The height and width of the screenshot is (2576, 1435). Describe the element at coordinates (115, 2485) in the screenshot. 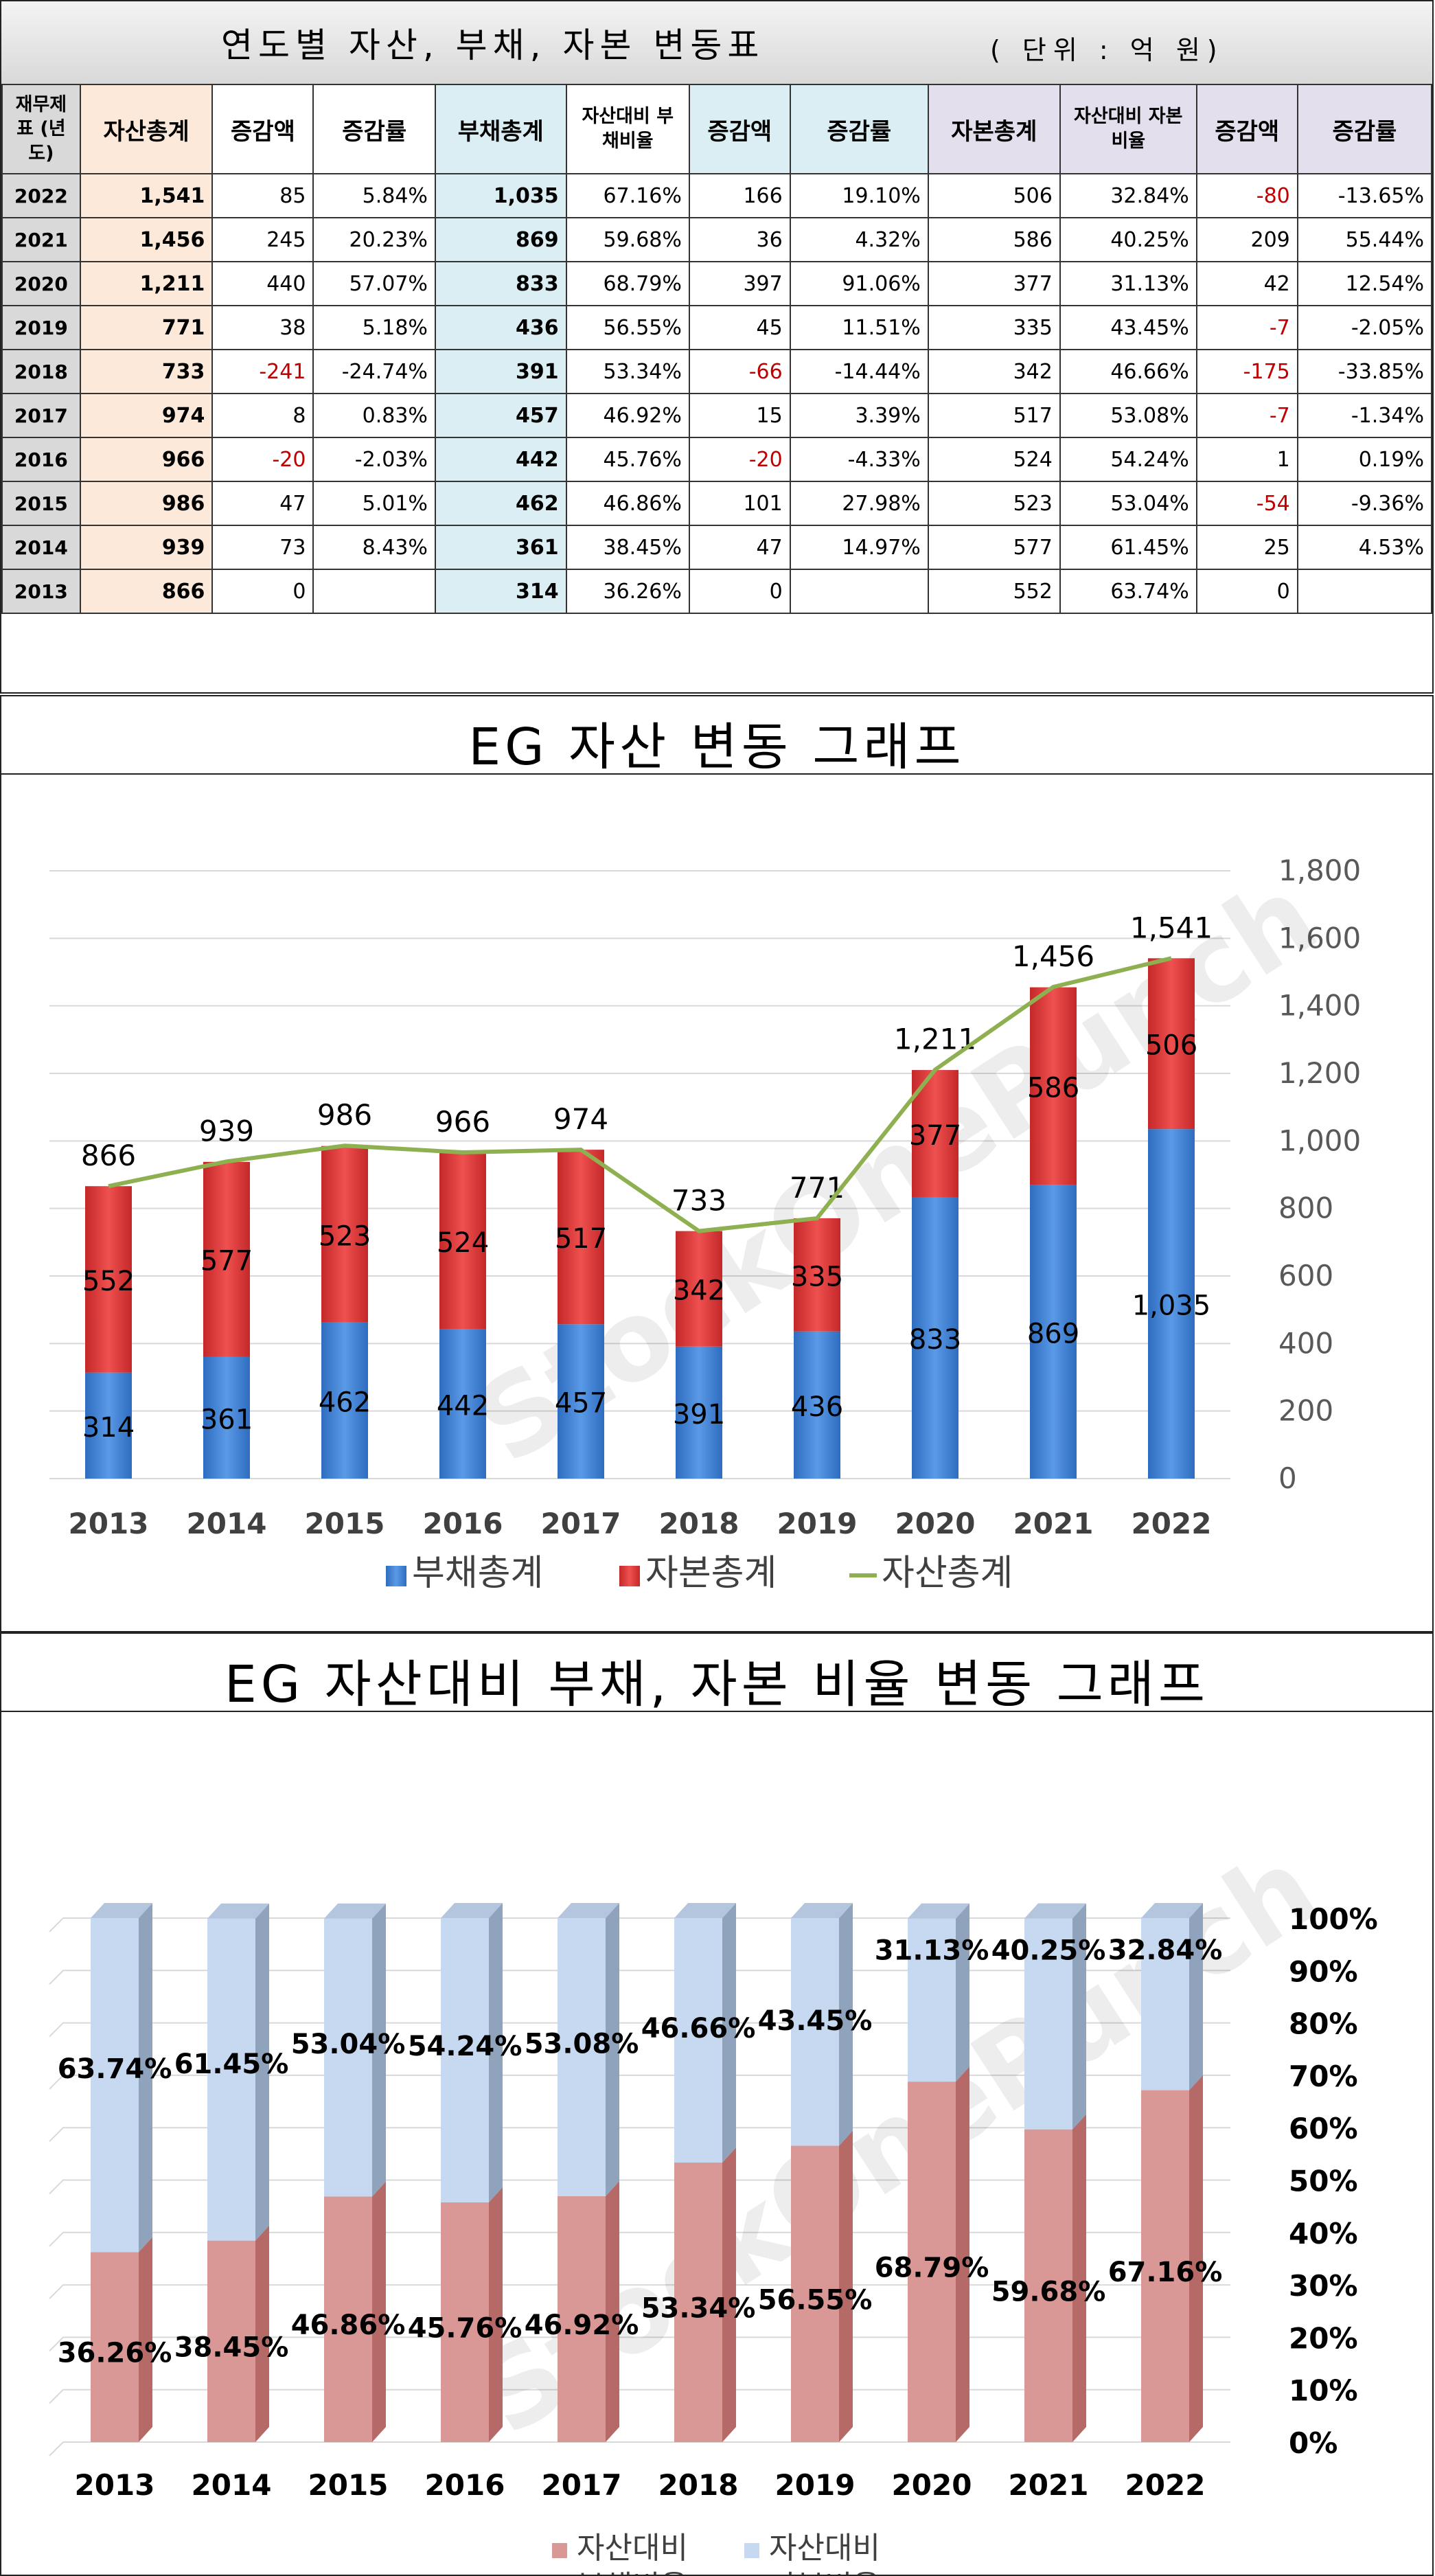

I see `x-tick-label: 2013` at that location.